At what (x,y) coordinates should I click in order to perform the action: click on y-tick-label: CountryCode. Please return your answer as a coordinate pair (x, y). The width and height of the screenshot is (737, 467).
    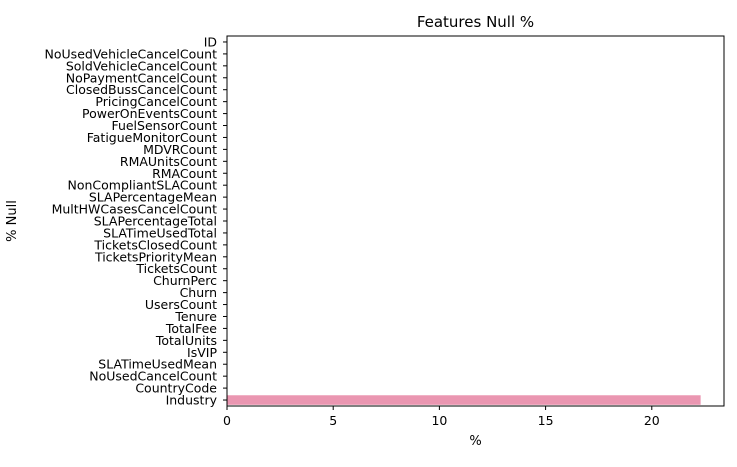
    Looking at the image, I should click on (176, 388).